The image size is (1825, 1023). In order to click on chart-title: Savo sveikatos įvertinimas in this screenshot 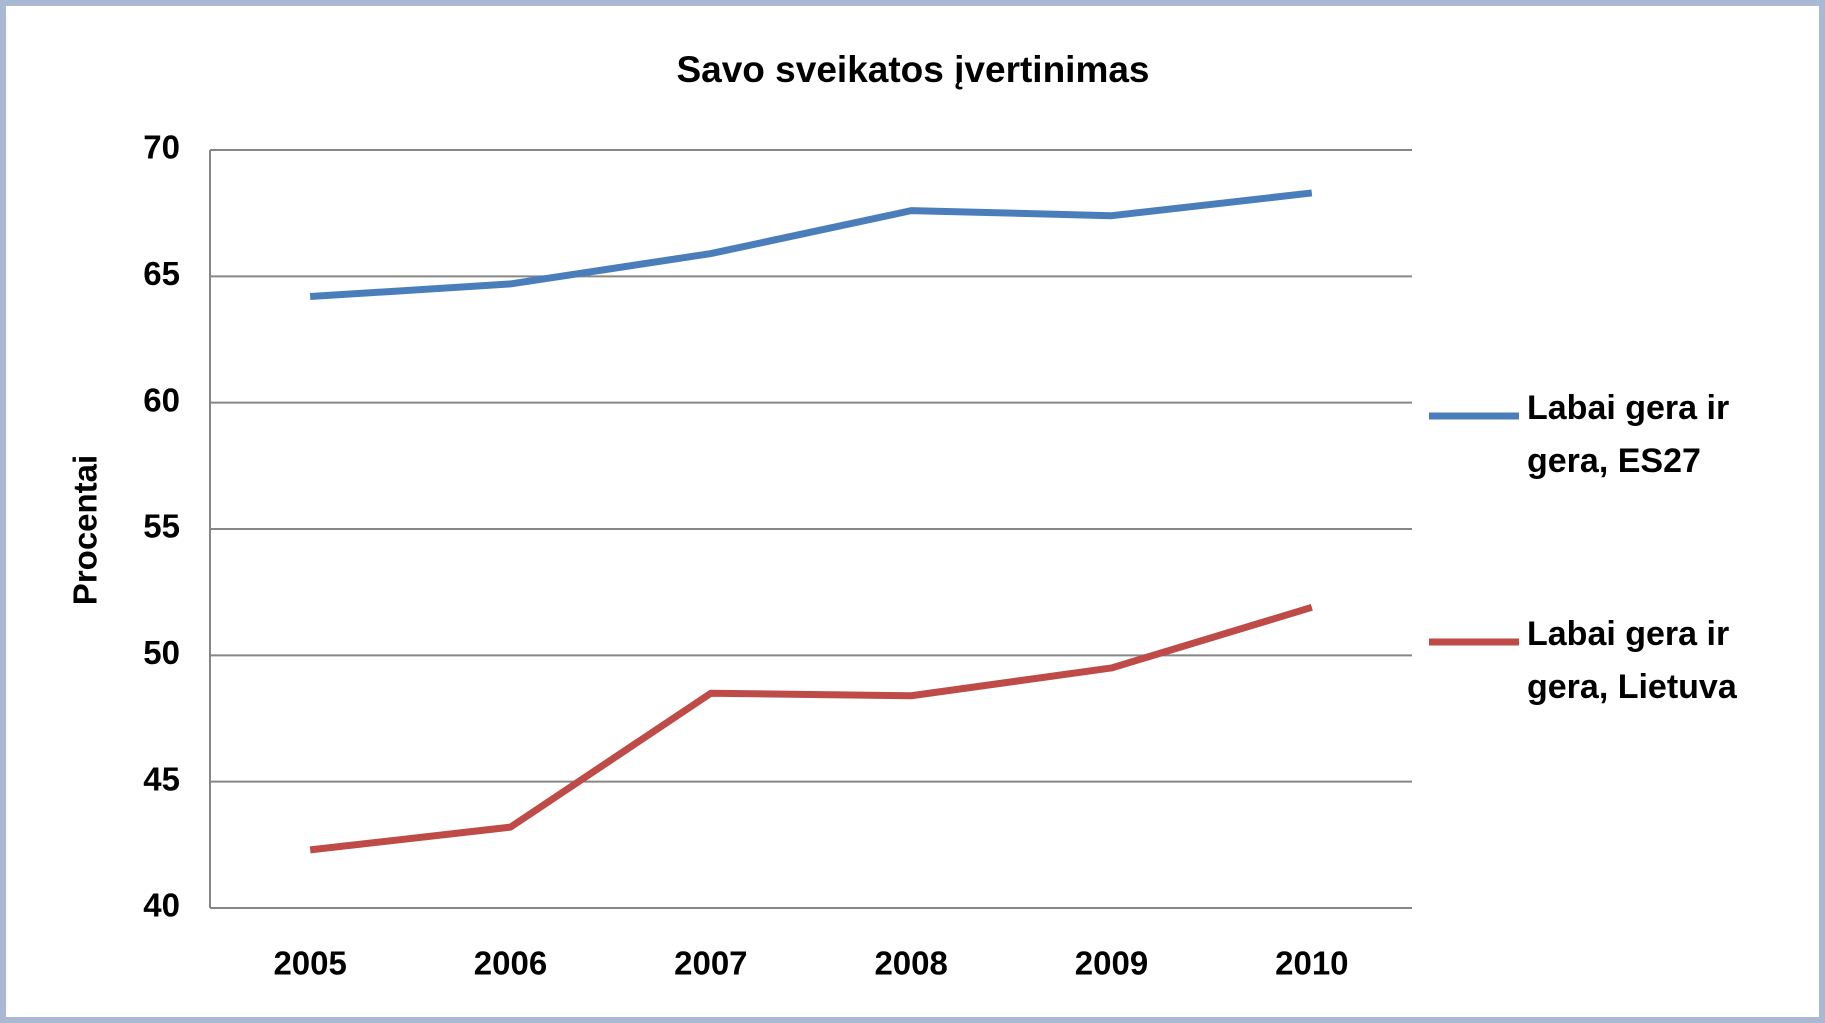, I will do `click(912, 69)`.